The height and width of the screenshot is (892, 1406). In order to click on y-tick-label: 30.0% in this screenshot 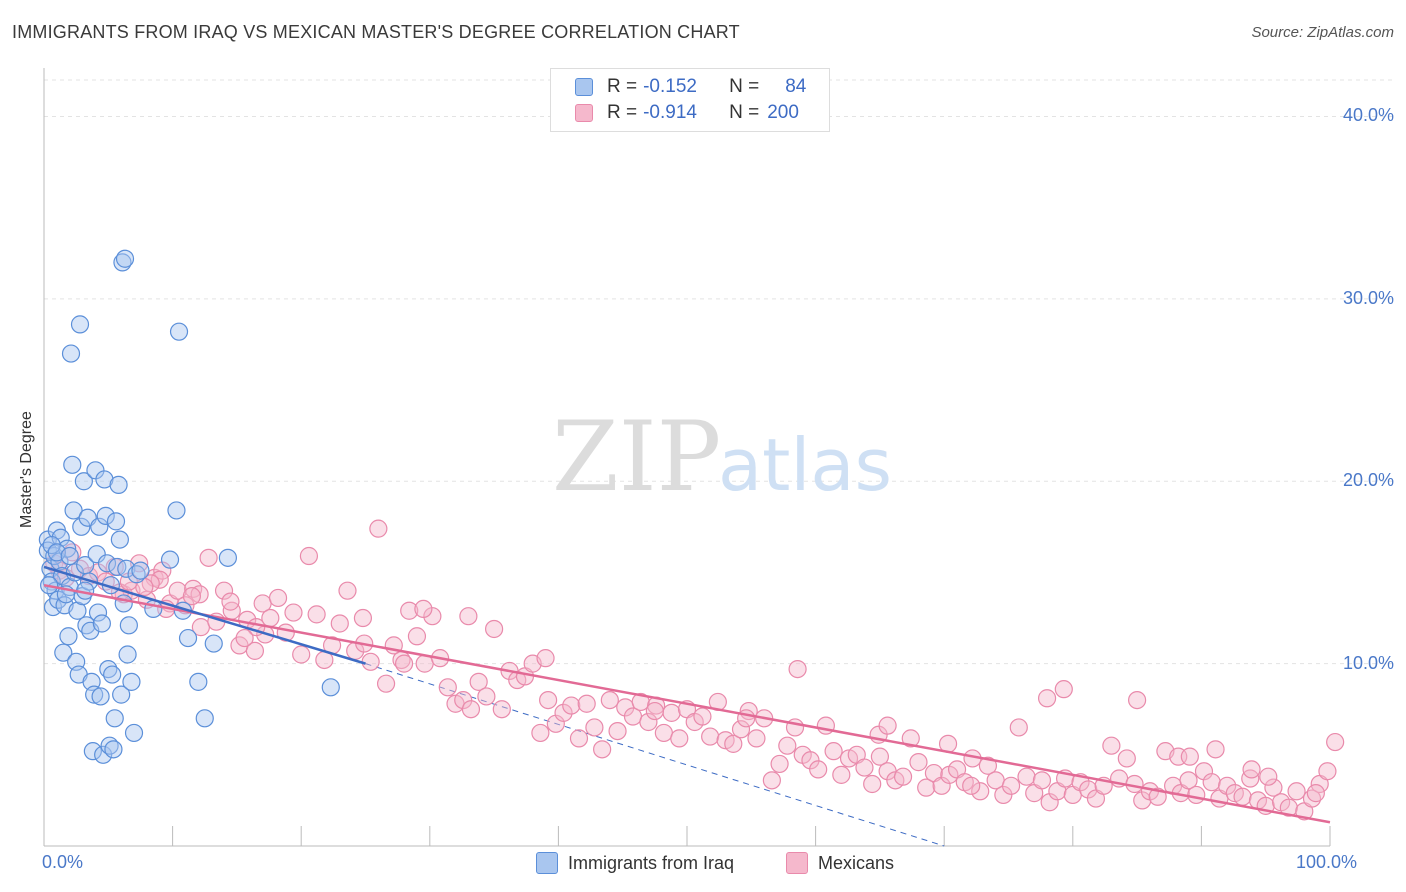, I will do `click(1368, 297)`.